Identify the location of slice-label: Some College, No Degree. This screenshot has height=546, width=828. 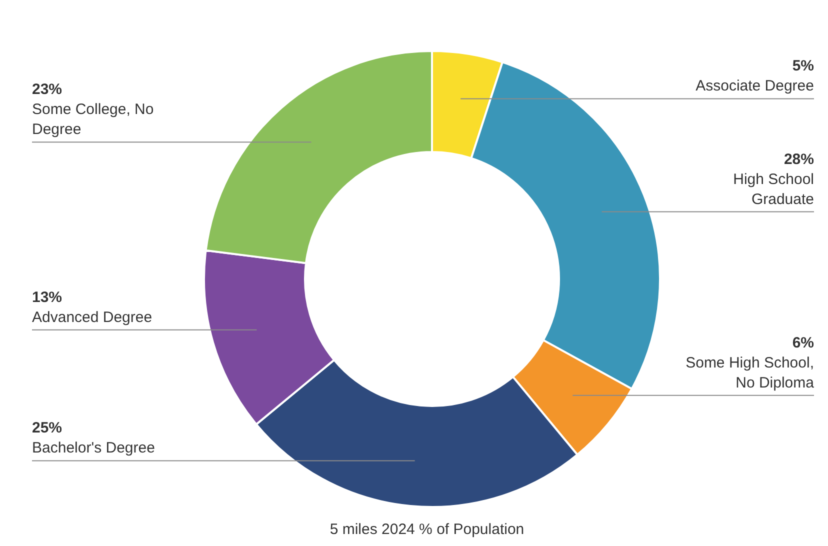
(93, 119).